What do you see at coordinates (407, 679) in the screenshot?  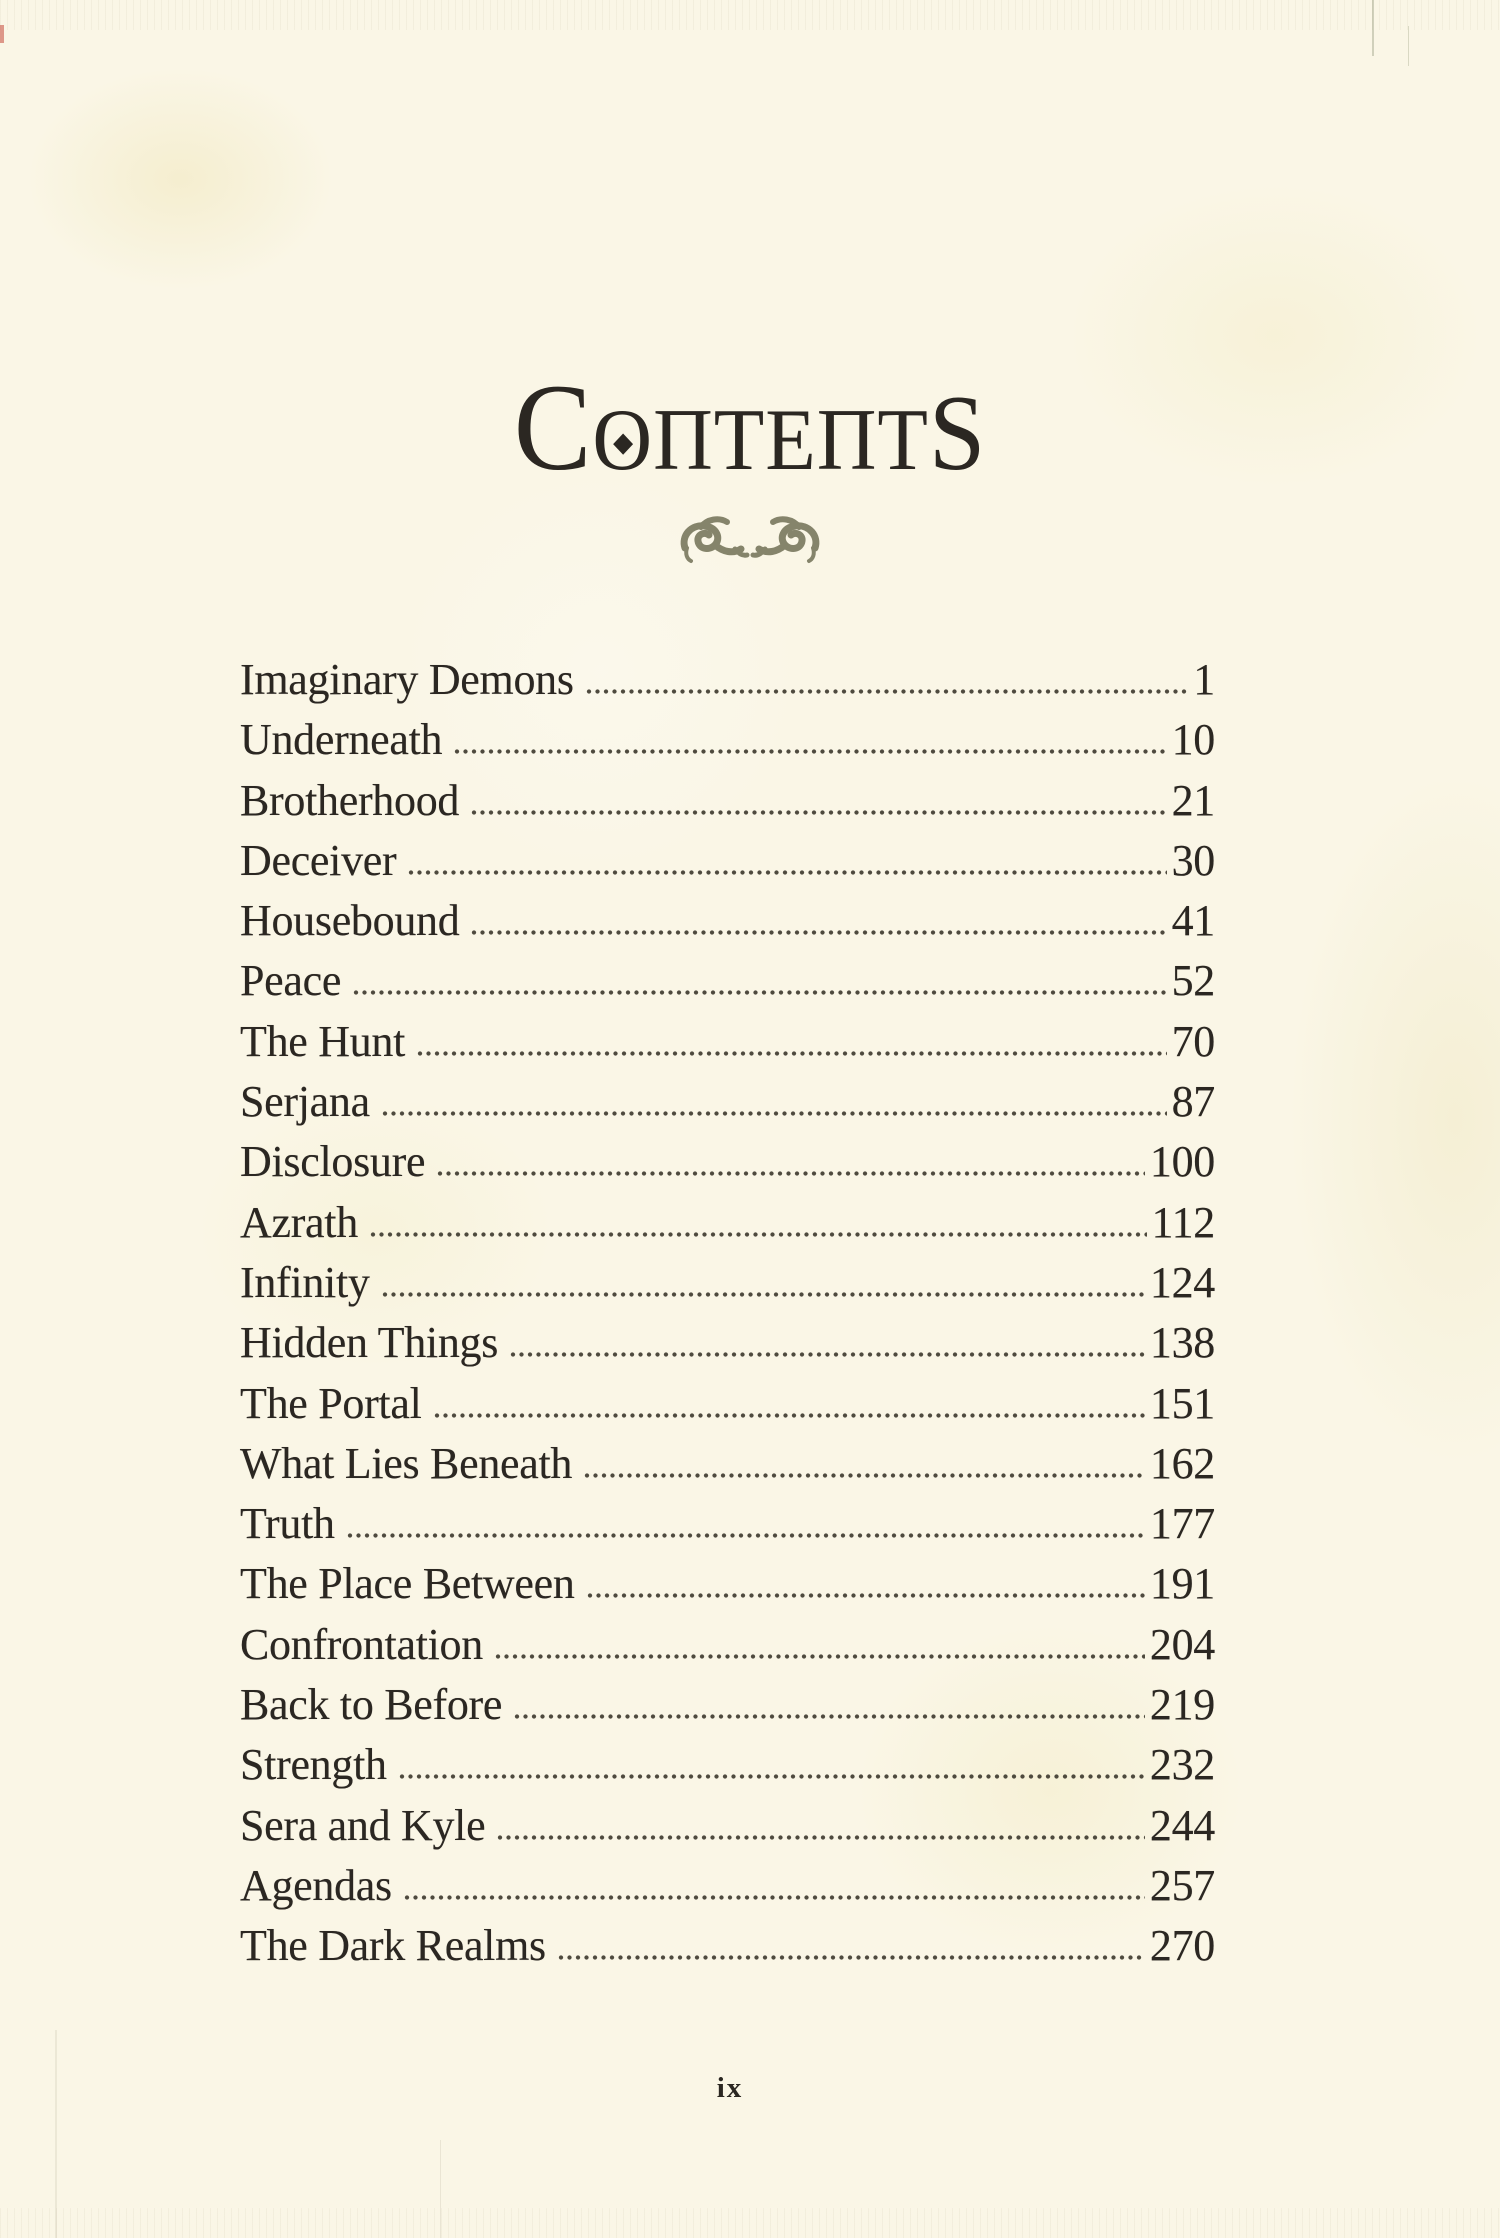 I see `toc-entry-label: Imaginary Demons` at bounding box center [407, 679].